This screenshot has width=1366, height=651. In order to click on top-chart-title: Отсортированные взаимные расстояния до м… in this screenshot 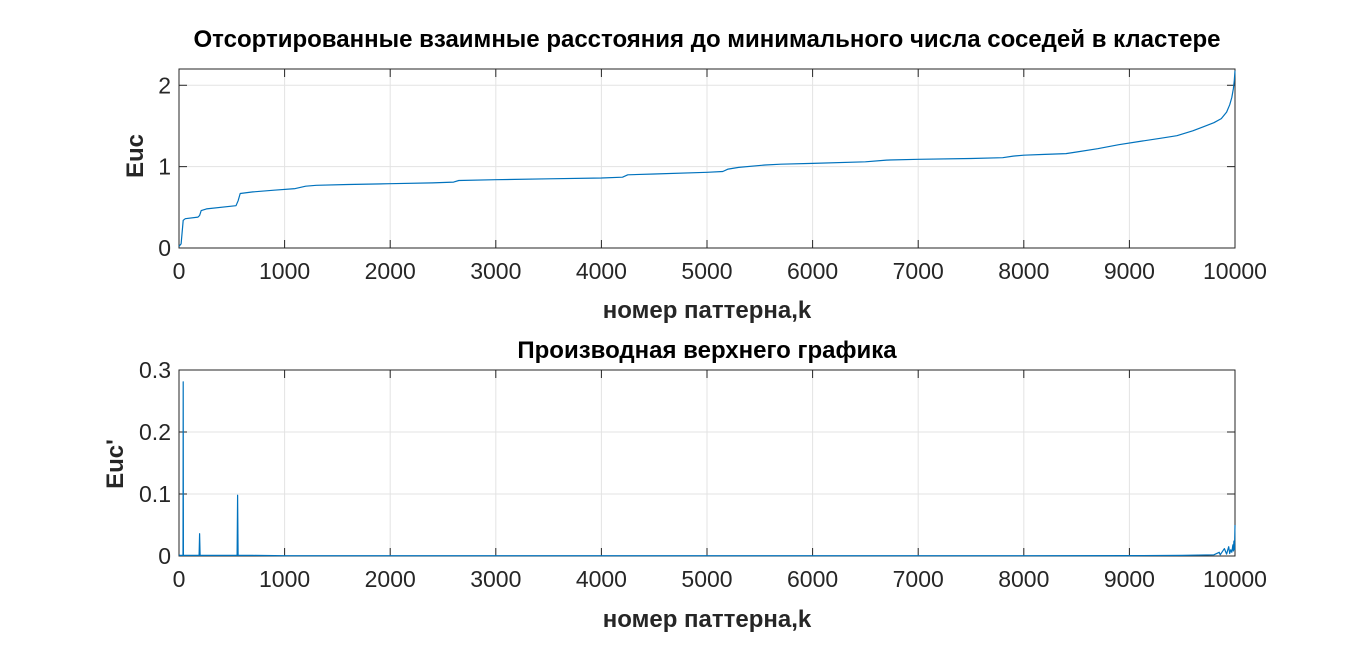, I will do `click(707, 39)`.